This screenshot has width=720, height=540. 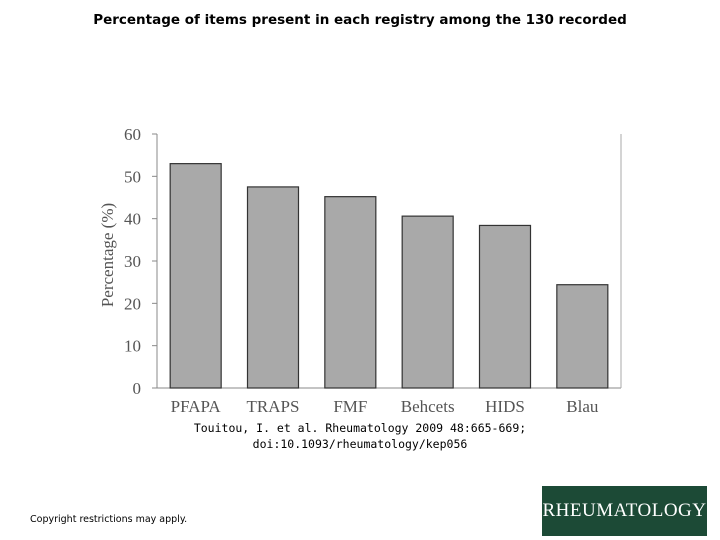 What do you see at coordinates (107, 255) in the screenshot?
I see `y-axis-label: Percentage (%)` at bounding box center [107, 255].